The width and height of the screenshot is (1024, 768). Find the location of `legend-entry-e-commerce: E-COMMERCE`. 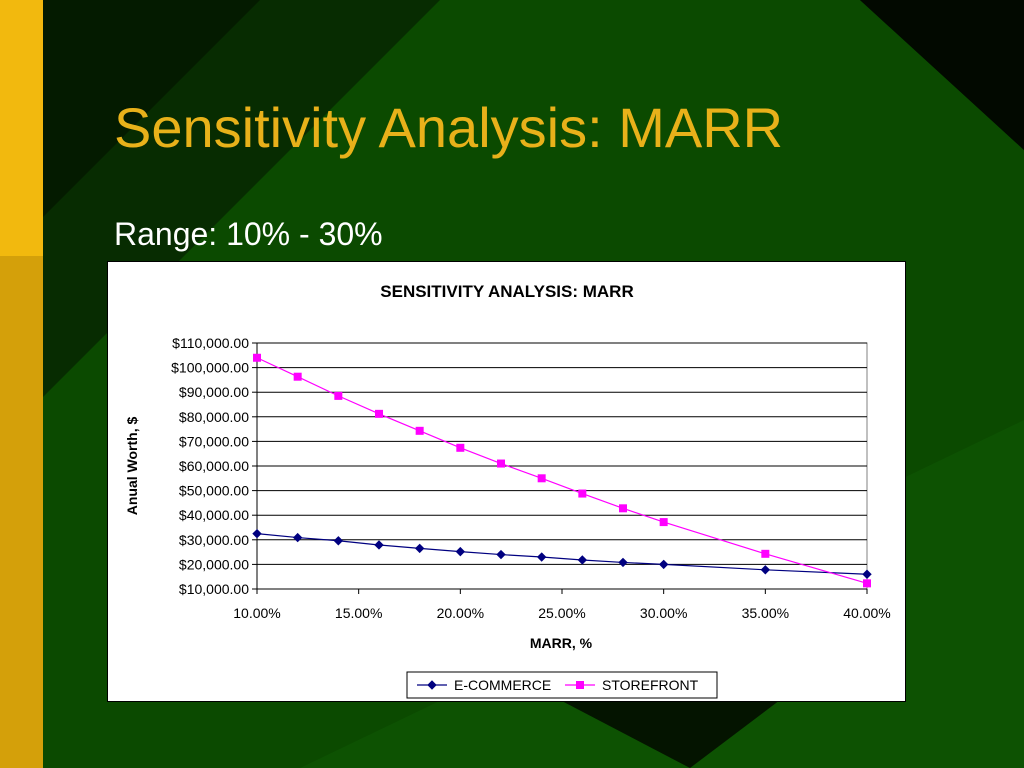

legend-entry-e-commerce: E-COMMERCE is located at coordinates (502, 685).